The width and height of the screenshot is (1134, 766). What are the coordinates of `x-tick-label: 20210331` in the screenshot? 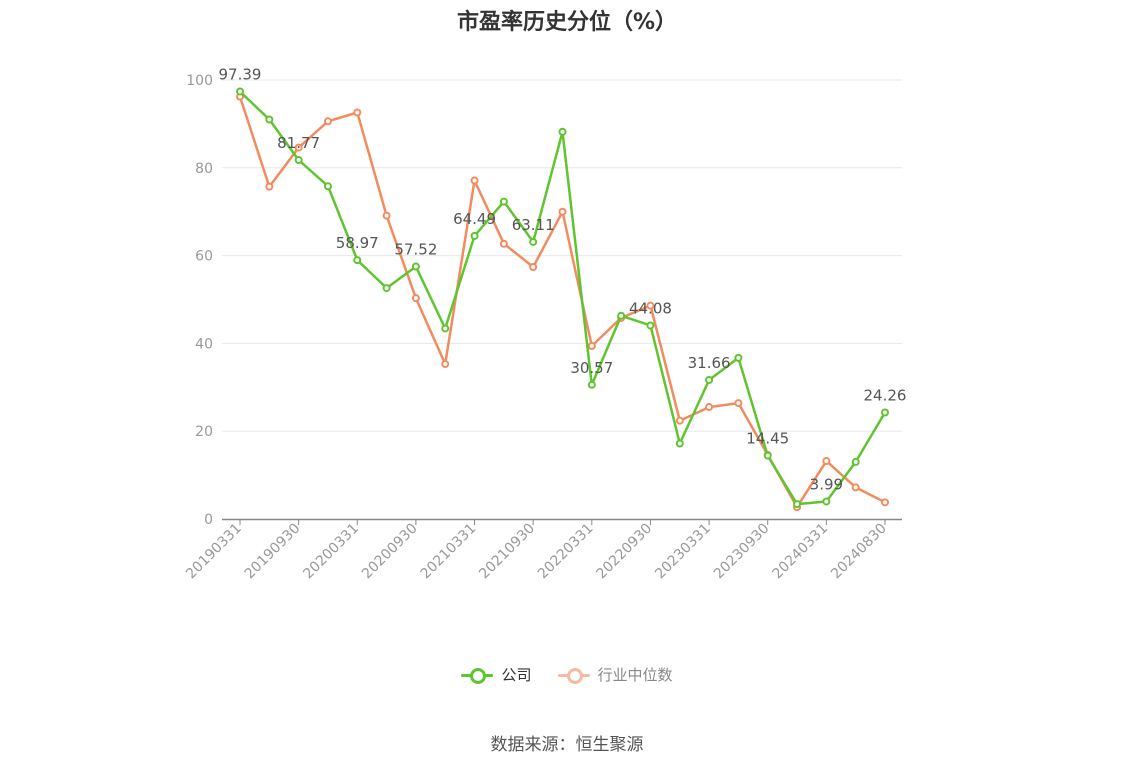 It's located at (449, 552).